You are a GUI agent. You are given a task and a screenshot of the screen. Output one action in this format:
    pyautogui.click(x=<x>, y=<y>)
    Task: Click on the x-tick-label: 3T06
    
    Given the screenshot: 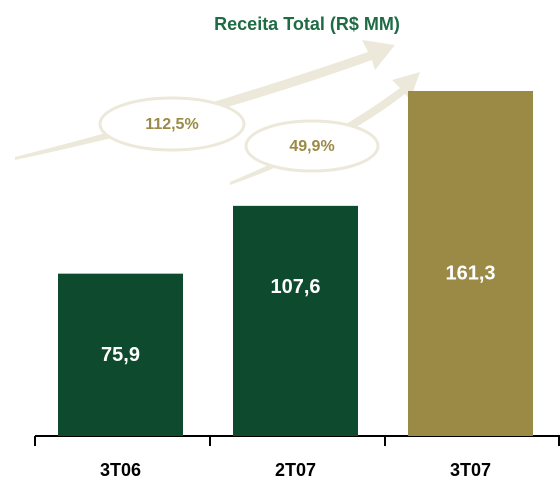 What is the action you would take?
    pyautogui.click(x=120, y=470)
    